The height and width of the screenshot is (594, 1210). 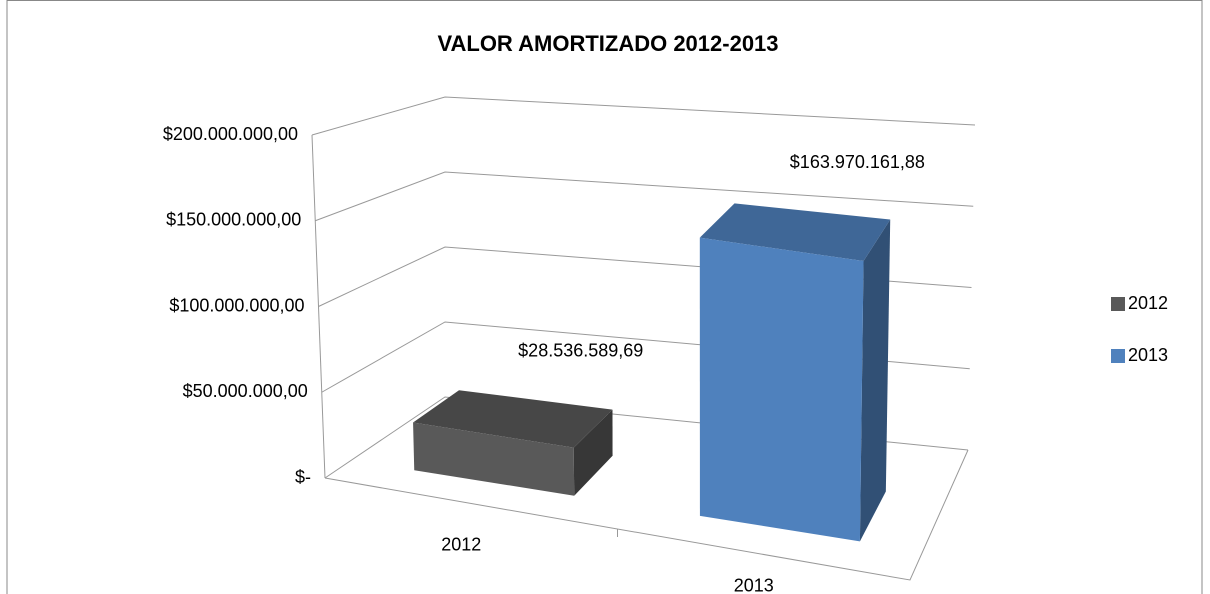 I want to click on y-tick-label: $-, so click(x=303, y=477).